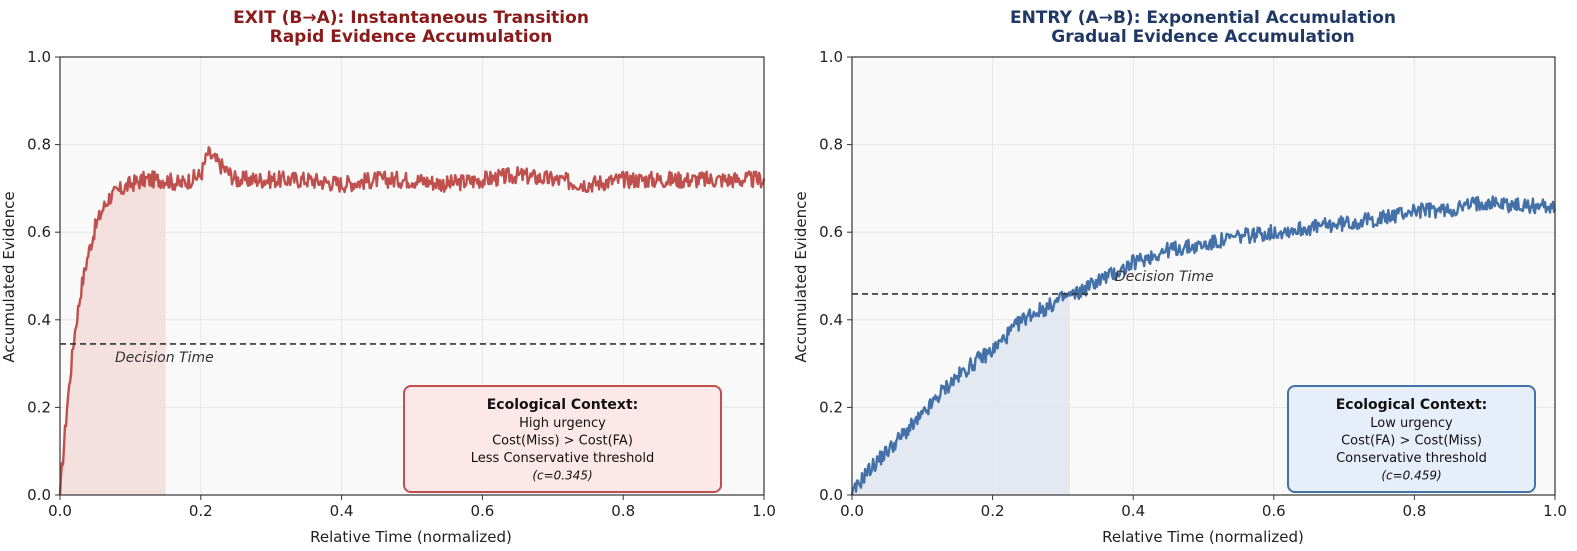 This screenshot has width=1577, height=551. Describe the element at coordinates (1203, 18) in the screenshot. I see `chart-title-line1: ENTRY (A→B): Exponential Accumulation` at that location.